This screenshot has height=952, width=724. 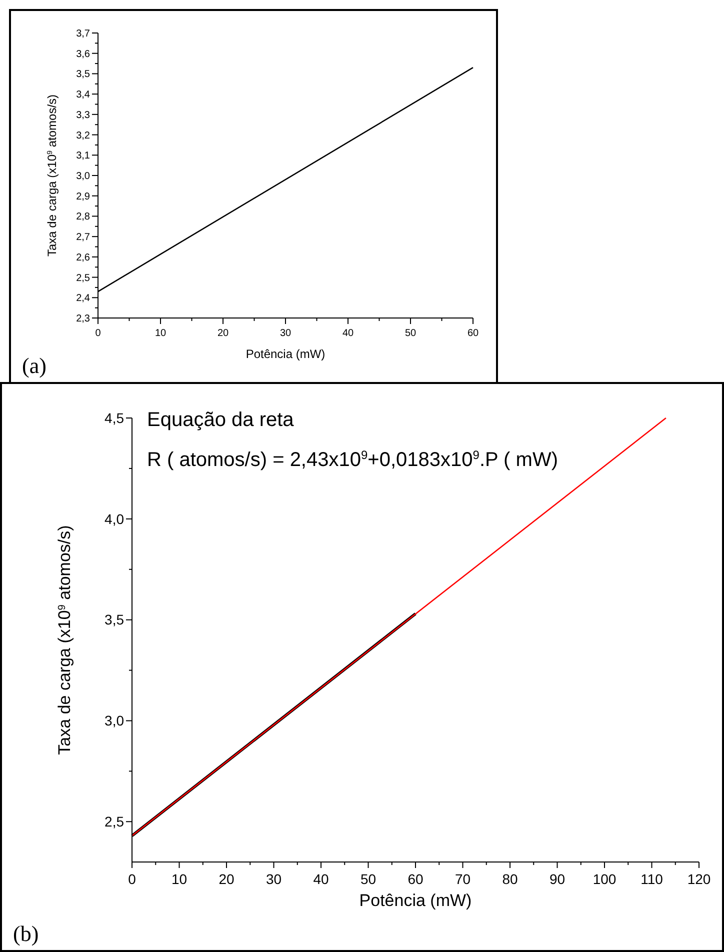 I want to click on y-tick-label: 3,6, so click(x=83, y=54).